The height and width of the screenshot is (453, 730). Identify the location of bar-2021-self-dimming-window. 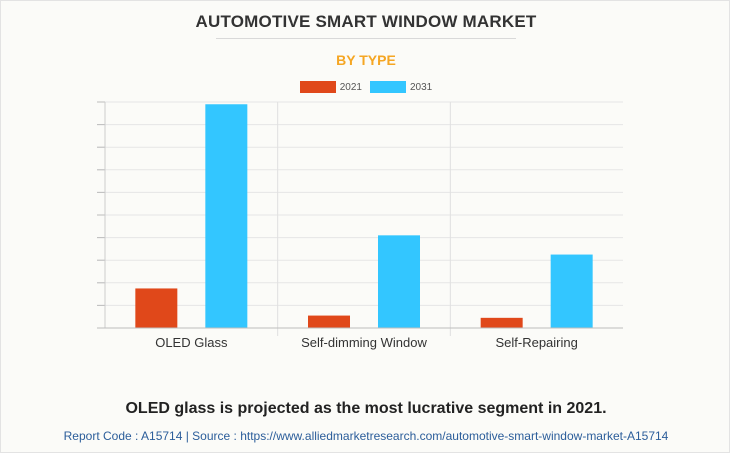
(329, 321).